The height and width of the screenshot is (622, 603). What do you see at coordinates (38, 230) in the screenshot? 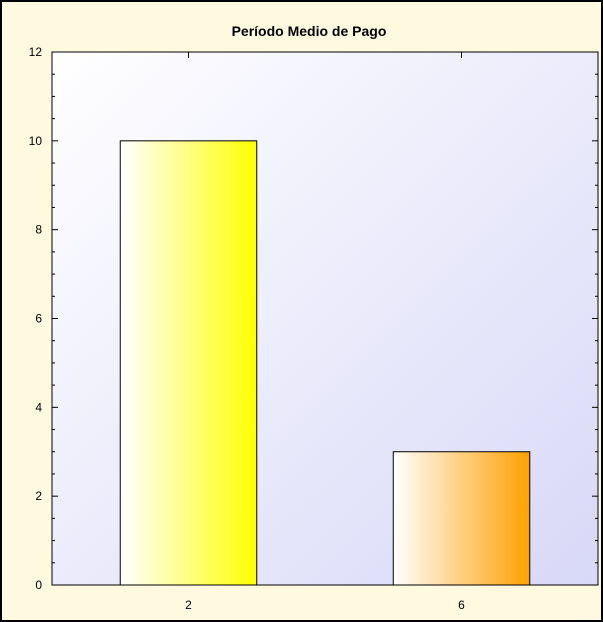
I see `y-tick-label: 8` at bounding box center [38, 230].